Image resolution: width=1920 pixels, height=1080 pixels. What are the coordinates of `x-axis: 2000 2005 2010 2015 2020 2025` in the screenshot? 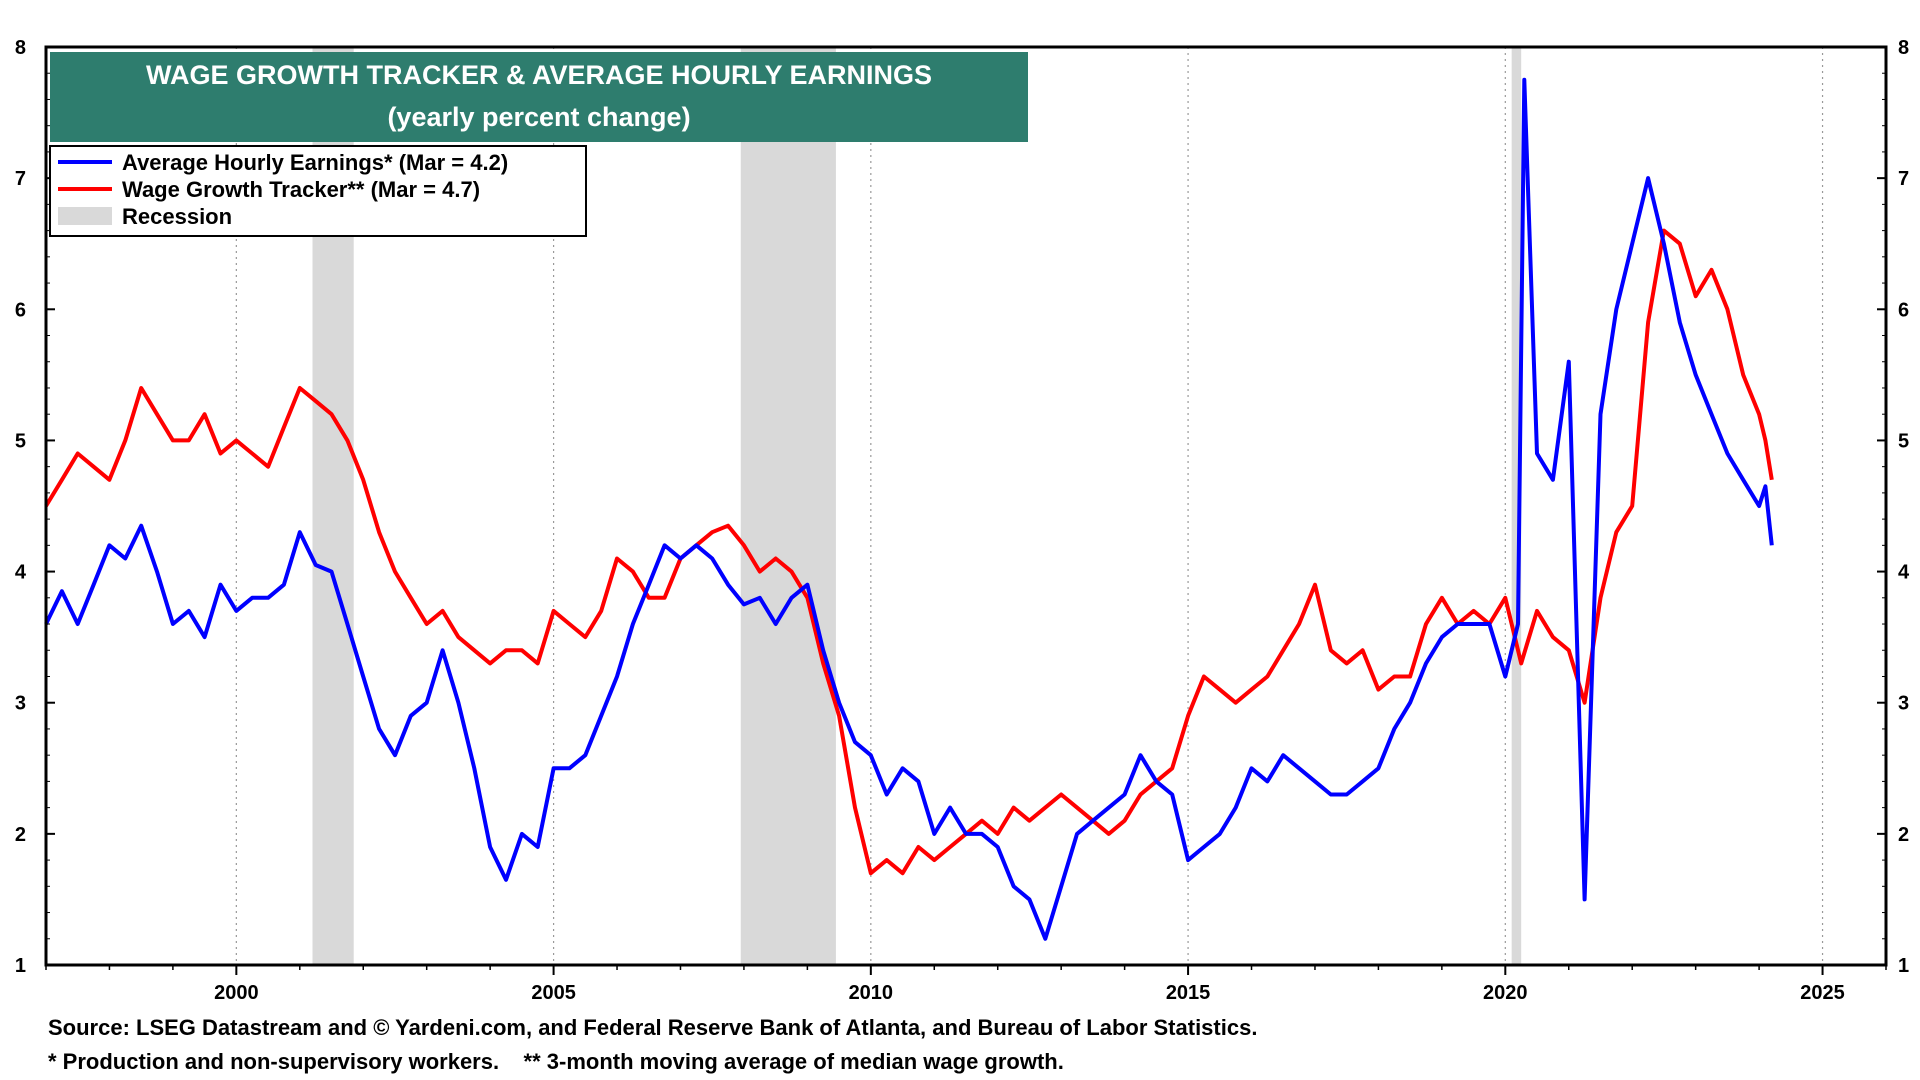 It's located at (966, 984).